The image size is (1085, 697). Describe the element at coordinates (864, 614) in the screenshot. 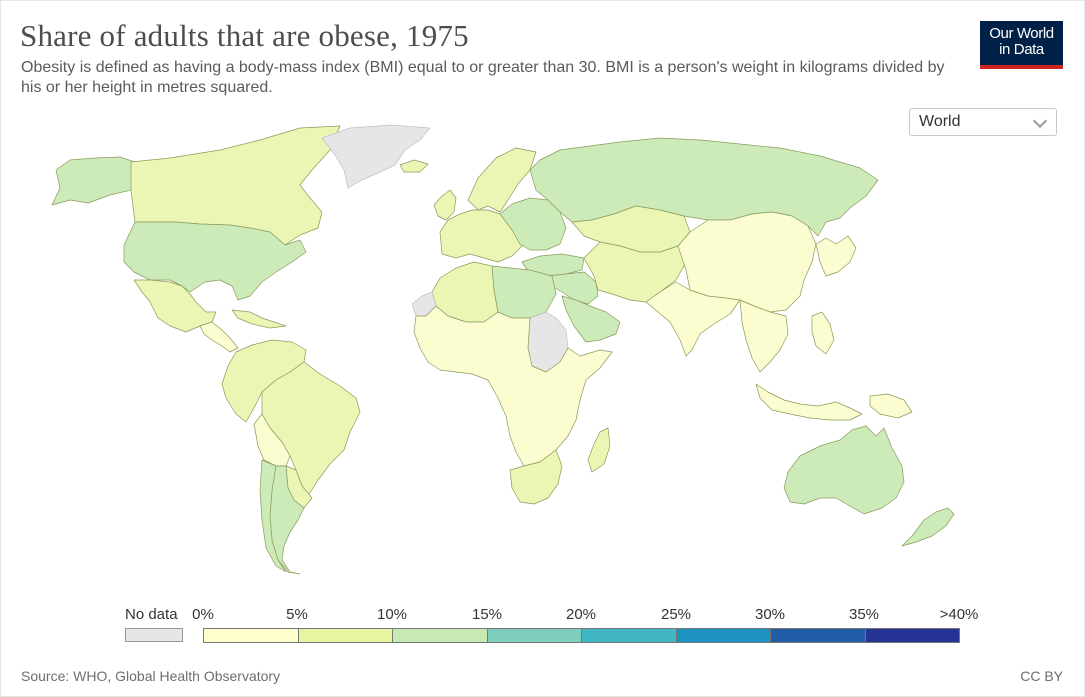

I see `legend-tick-label: 35%` at that location.